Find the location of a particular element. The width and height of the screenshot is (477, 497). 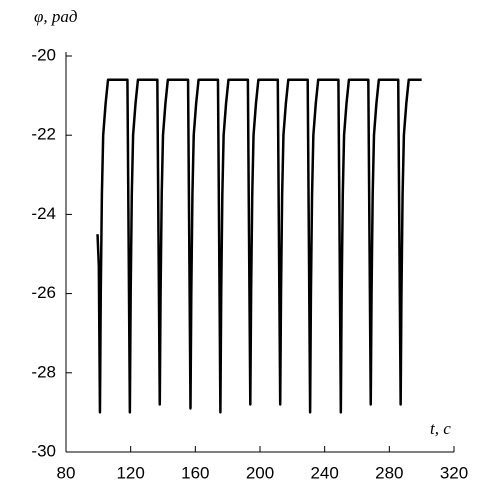

y-tick-label: -28 is located at coordinates (43, 371).